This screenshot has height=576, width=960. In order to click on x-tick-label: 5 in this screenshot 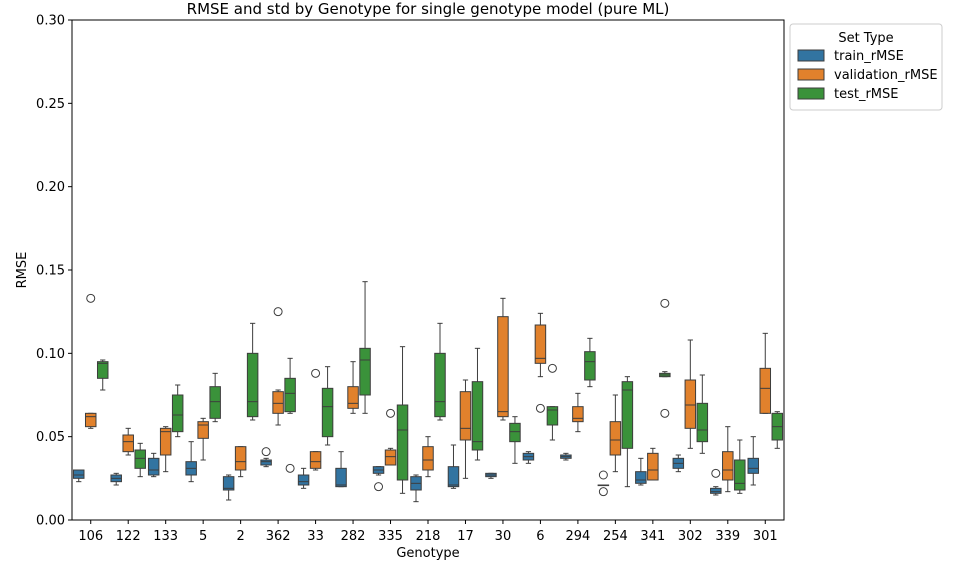, I will do `click(203, 536)`.